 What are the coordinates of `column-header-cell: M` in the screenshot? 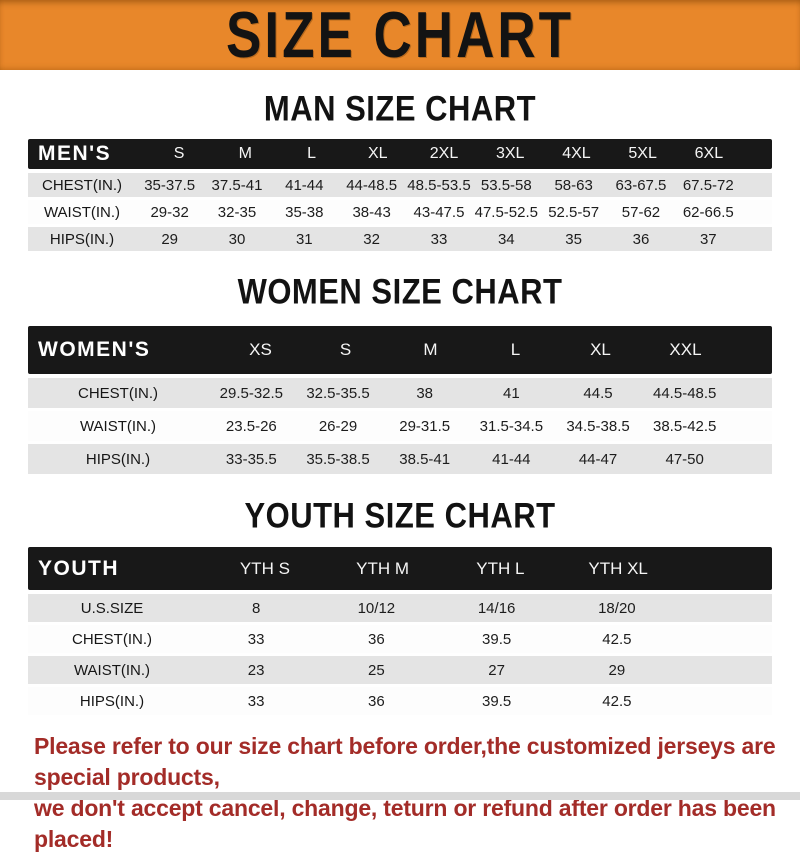 It's located at (245, 153).